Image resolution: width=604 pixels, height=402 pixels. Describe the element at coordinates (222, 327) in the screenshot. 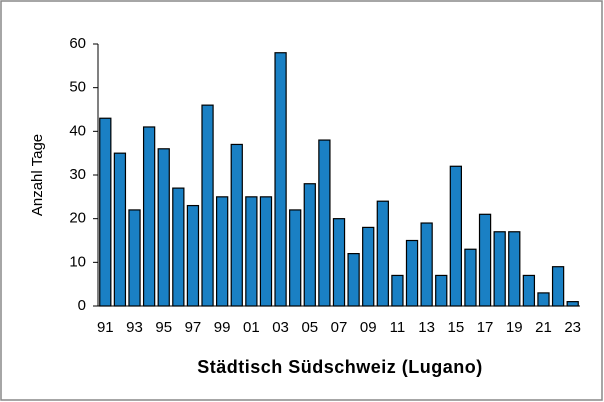

I see `x-tick-label: 99` at that location.